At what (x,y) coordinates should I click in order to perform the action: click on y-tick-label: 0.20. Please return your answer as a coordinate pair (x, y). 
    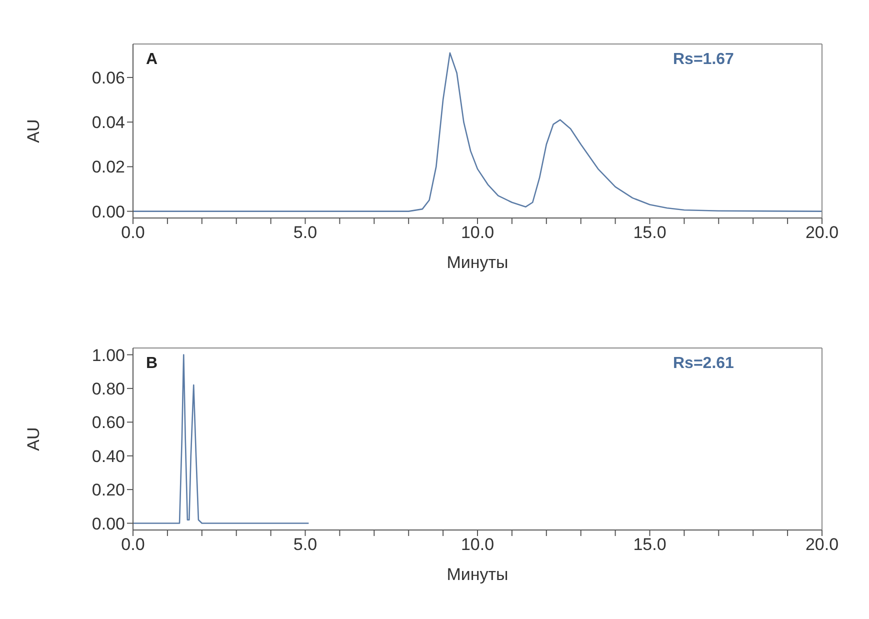
    Looking at the image, I should click on (108, 490).